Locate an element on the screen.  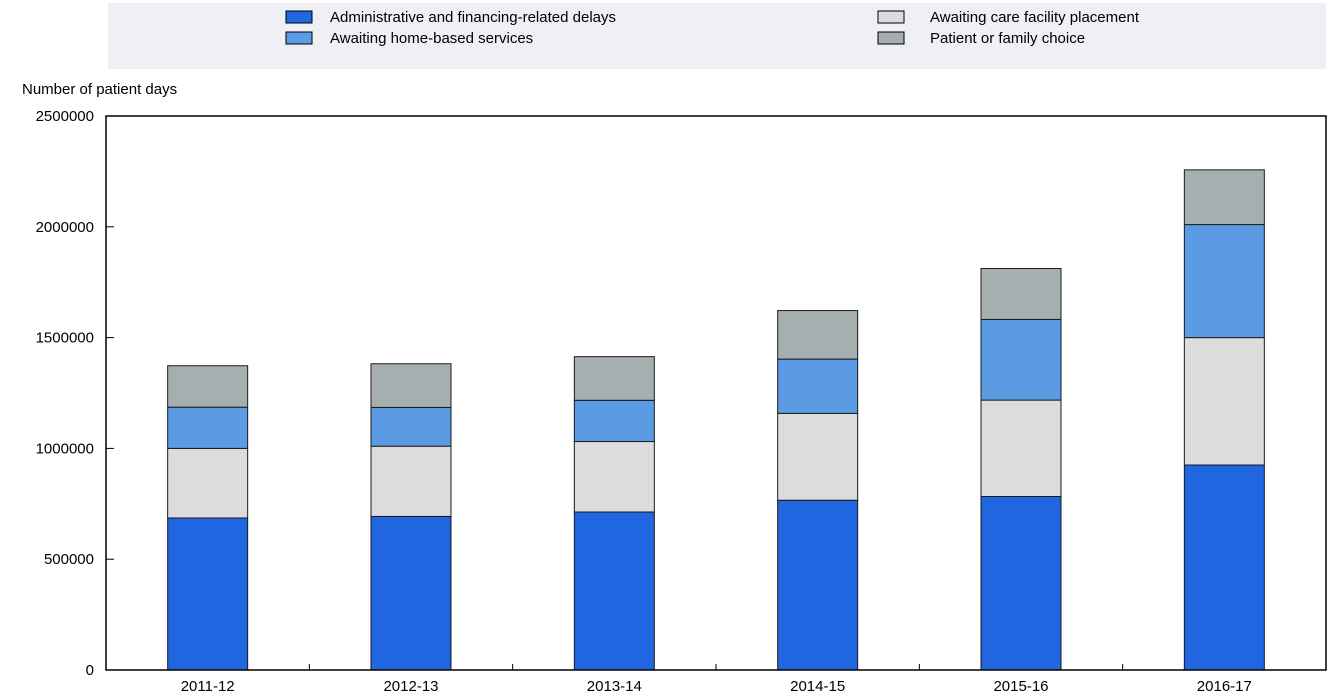
legend-label: Awaiting home-based services is located at coordinates (431, 38).